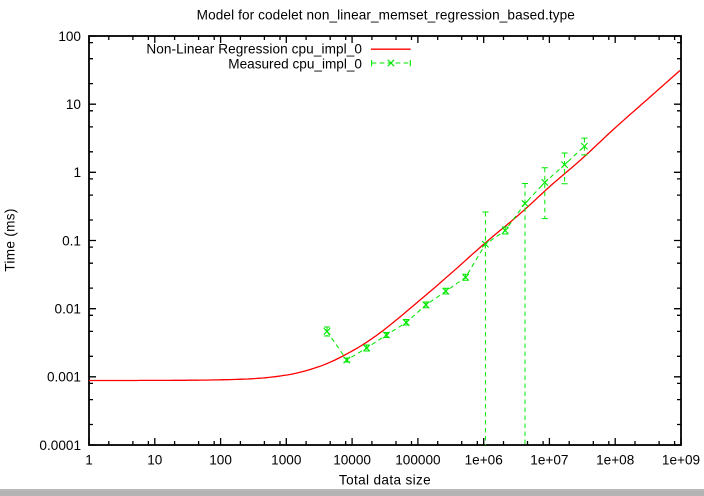 The height and width of the screenshot is (496, 704). I want to click on svg-text: 1e+06, so click(484, 460).